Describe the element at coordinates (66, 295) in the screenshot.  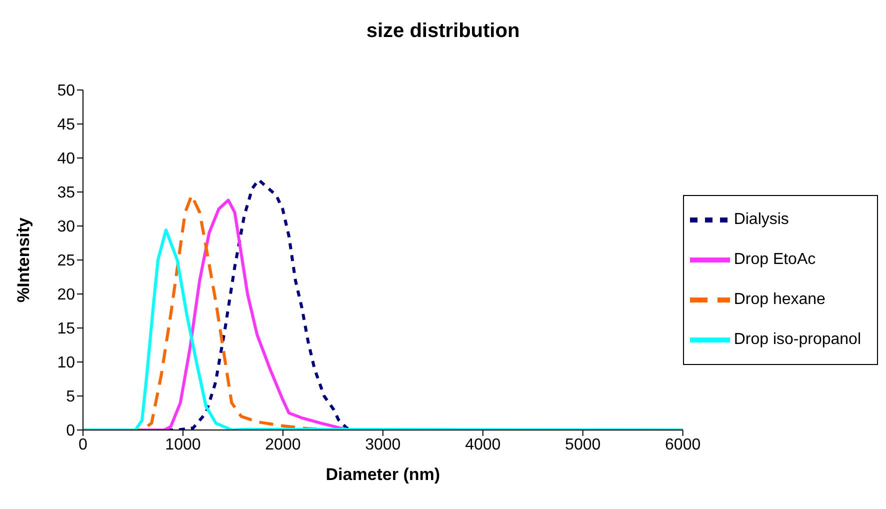
I see `y-tick-label: 20` at that location.